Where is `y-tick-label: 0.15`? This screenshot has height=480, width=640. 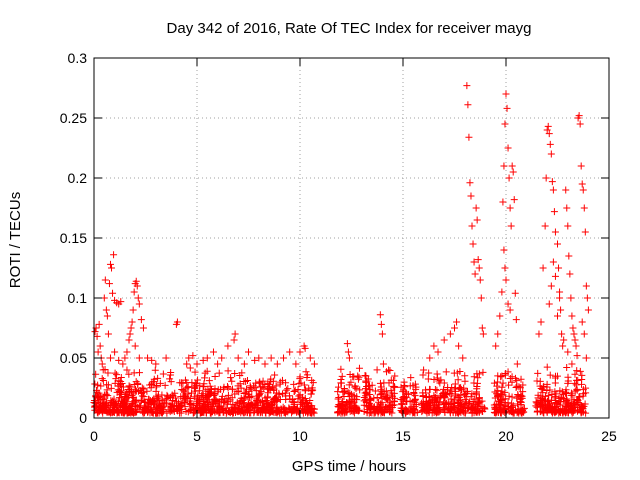
y-tick-label: 0.15 is located at coordinates (73, 238).